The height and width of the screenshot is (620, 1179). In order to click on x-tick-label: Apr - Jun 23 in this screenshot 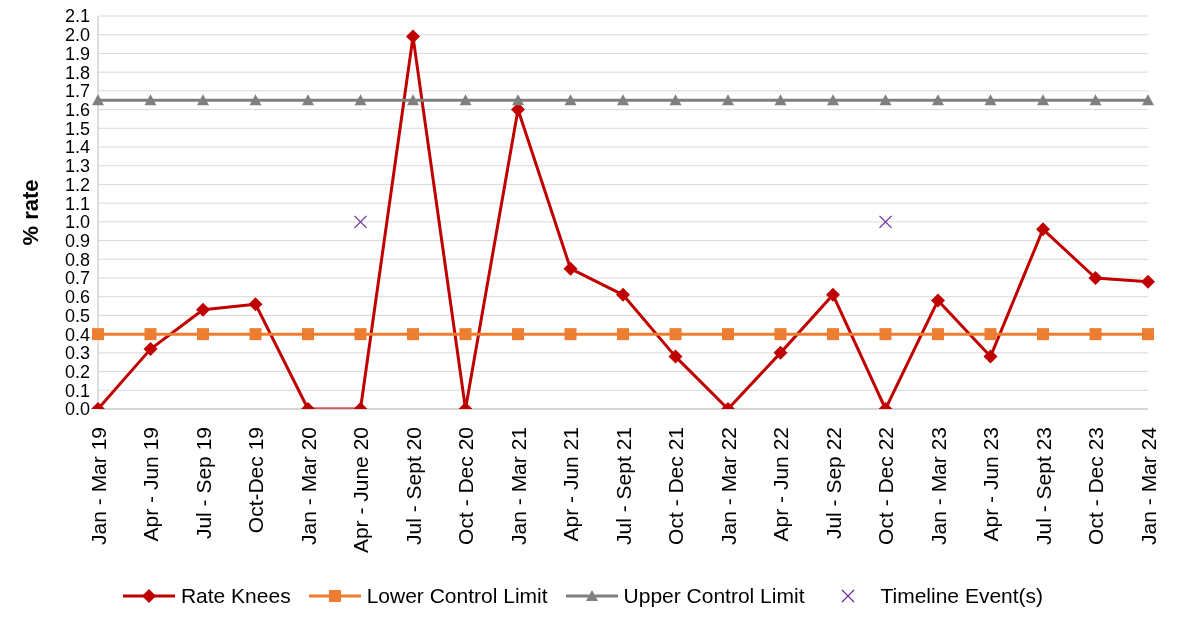, I will do `click(990, 484)`.